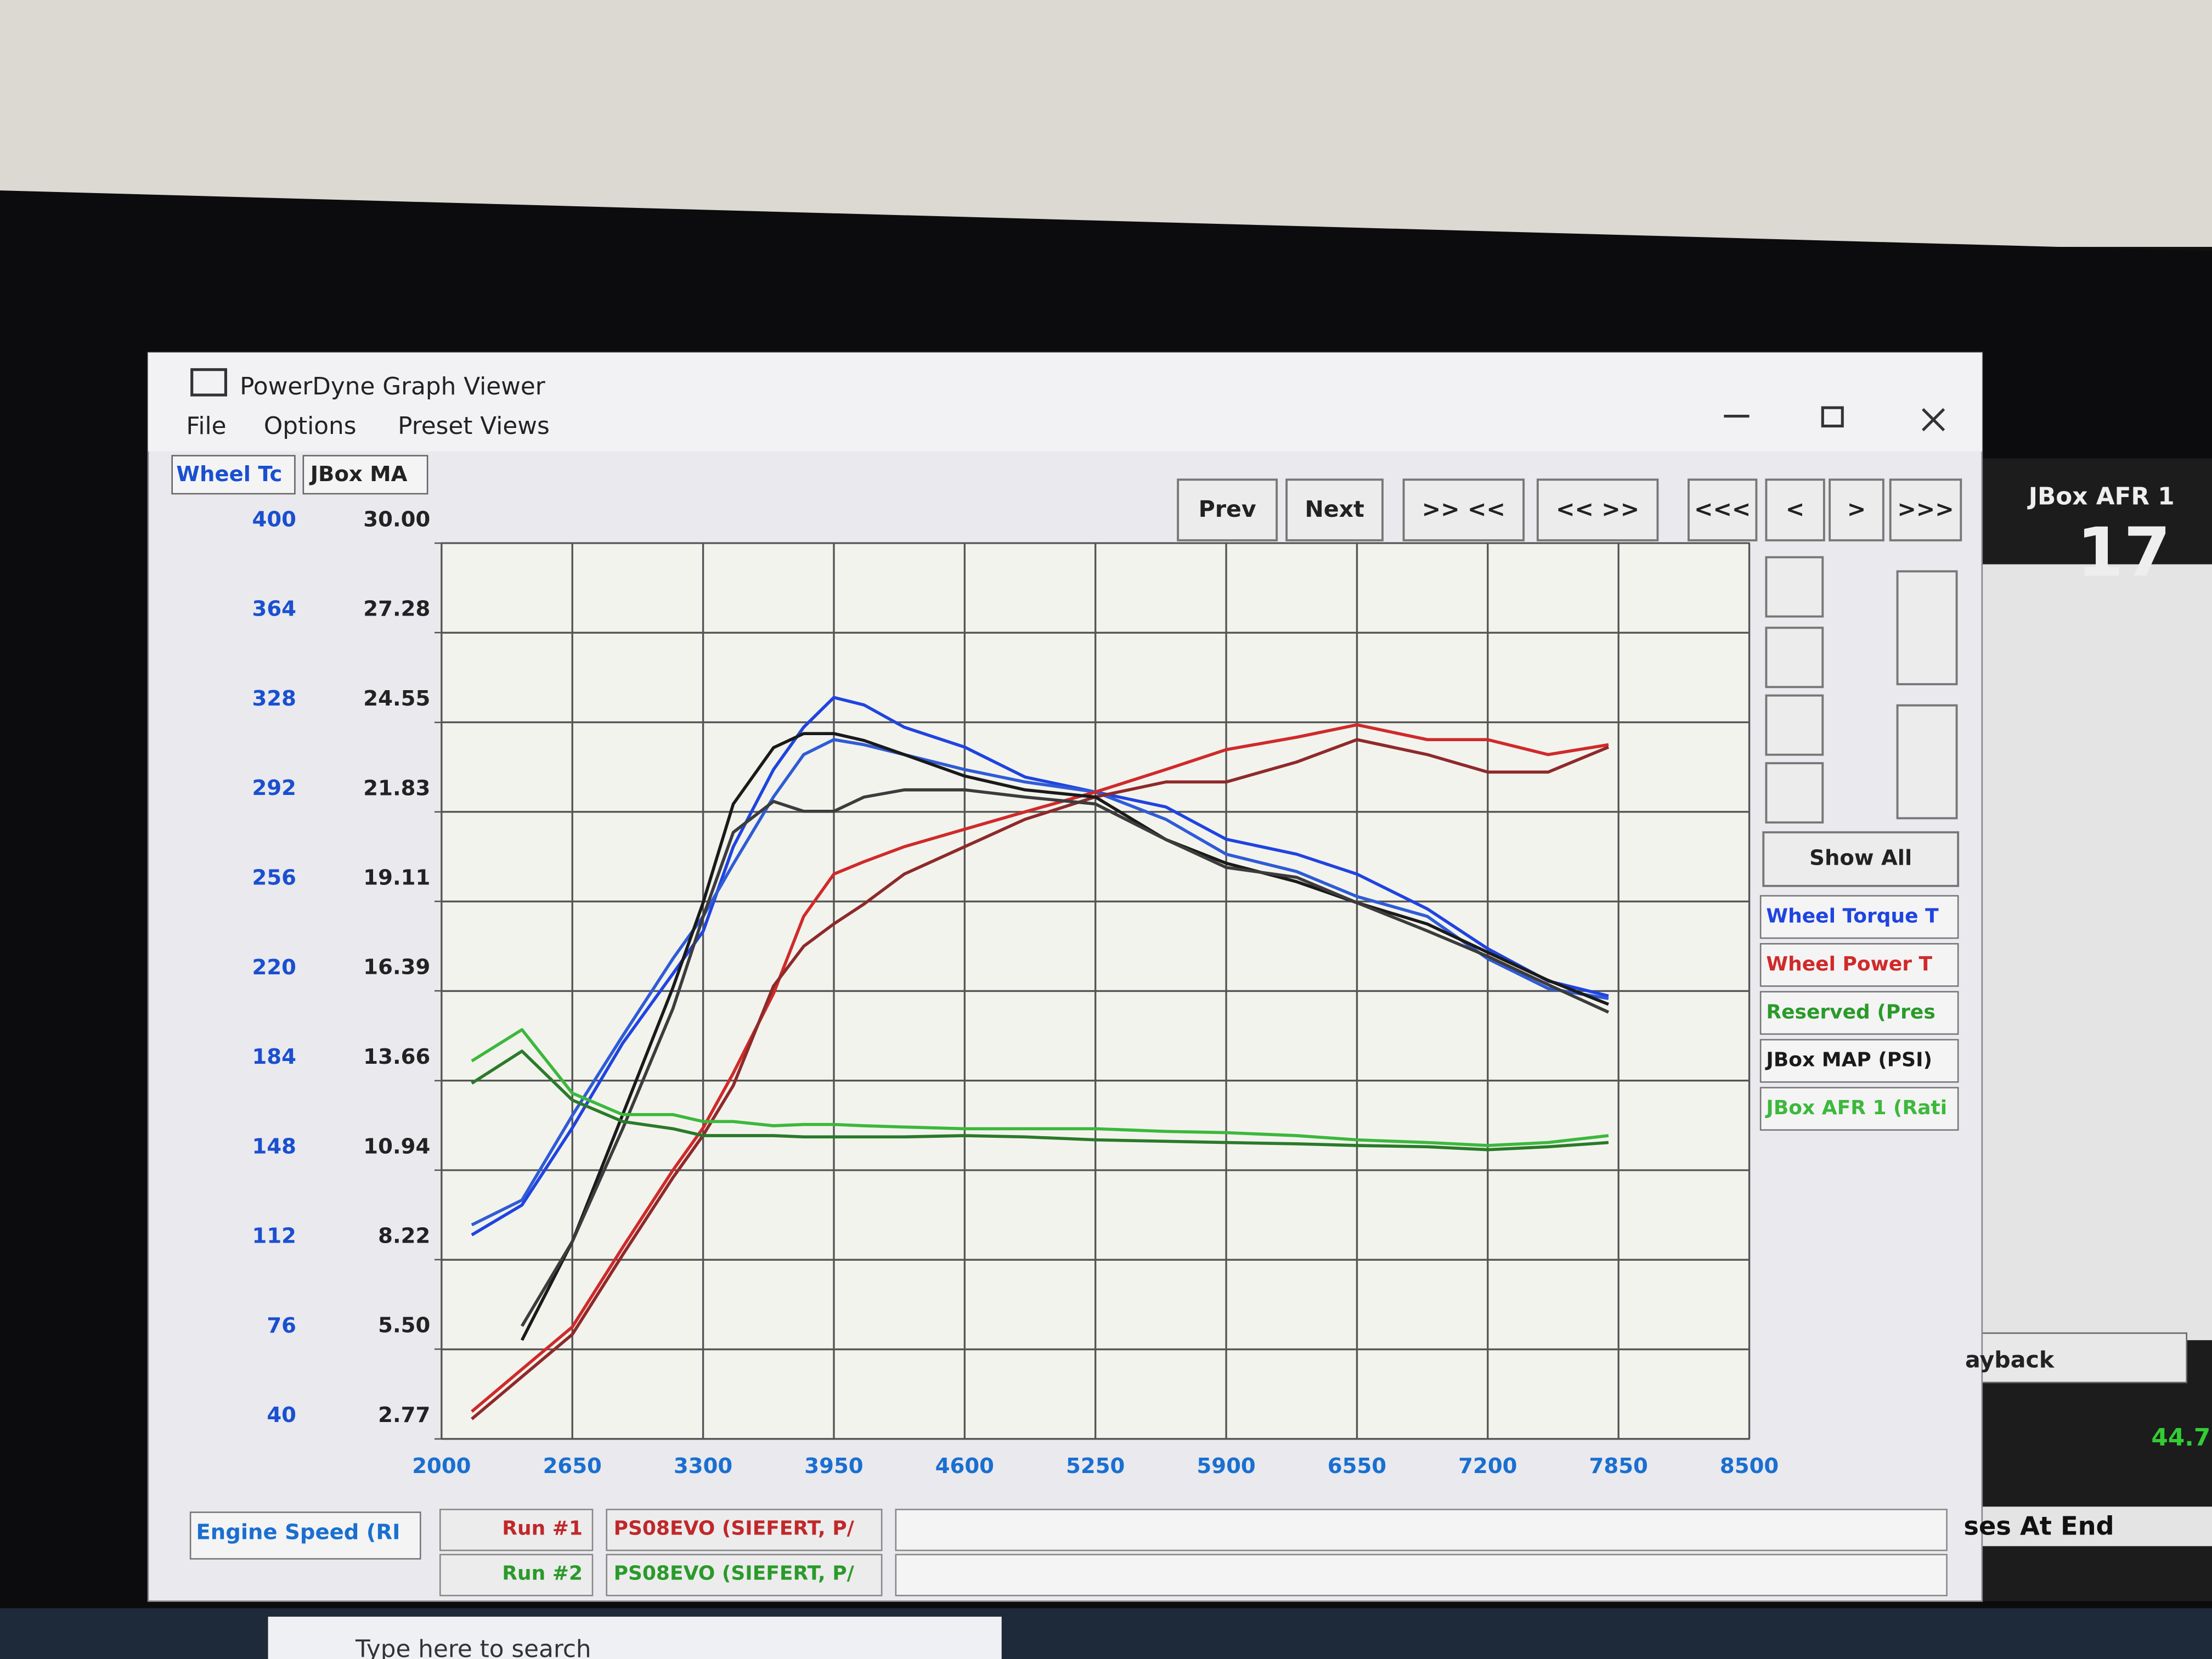 The width and height of the screenshot is (2212, 1659). I want to click on x-tick-label: 2650, so click(572, 1466).